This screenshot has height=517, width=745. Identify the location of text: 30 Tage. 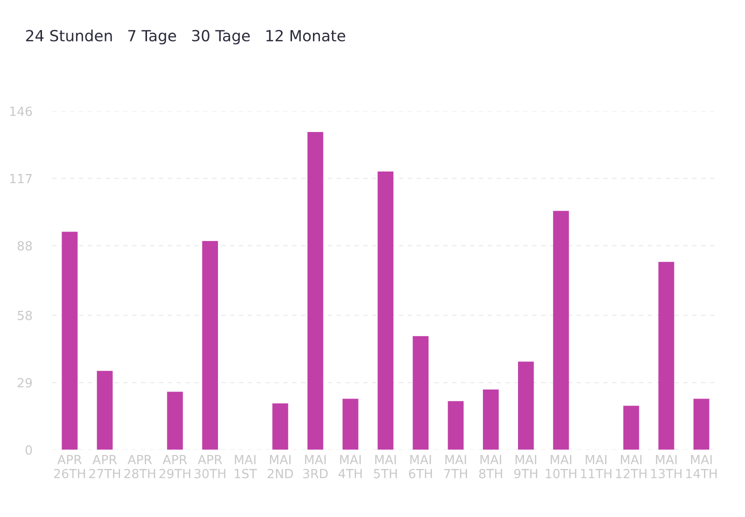
(221, 37).